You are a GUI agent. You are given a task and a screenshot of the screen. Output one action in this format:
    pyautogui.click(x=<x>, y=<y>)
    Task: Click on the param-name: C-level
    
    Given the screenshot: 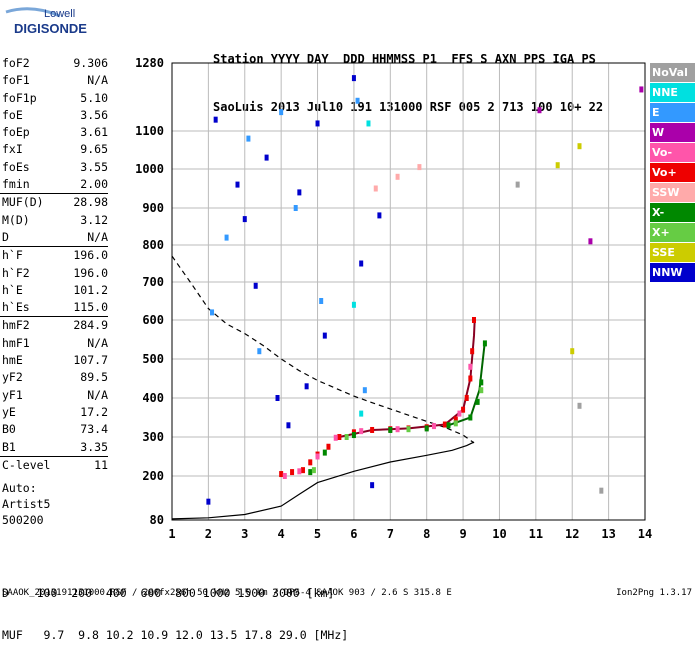 What is the action you would take?
    pyautogui.click(x=26, y=464)
    